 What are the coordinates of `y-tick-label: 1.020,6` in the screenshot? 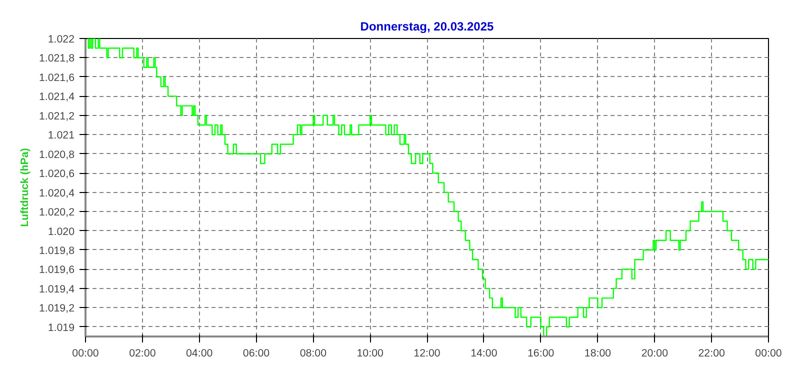 It's located at (56, 174).